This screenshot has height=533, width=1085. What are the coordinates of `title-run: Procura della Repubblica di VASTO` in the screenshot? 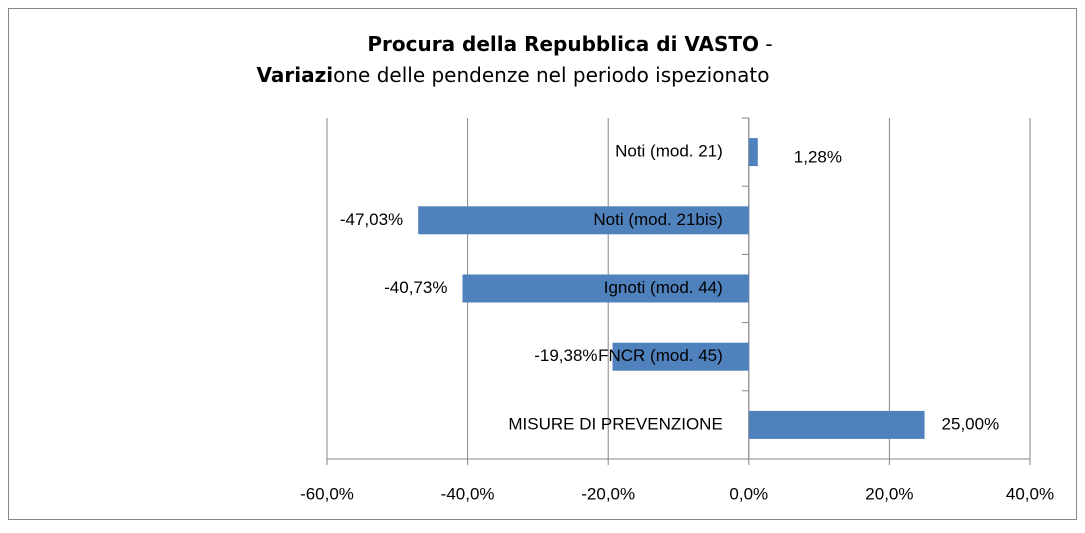 It's located at (563, 44).